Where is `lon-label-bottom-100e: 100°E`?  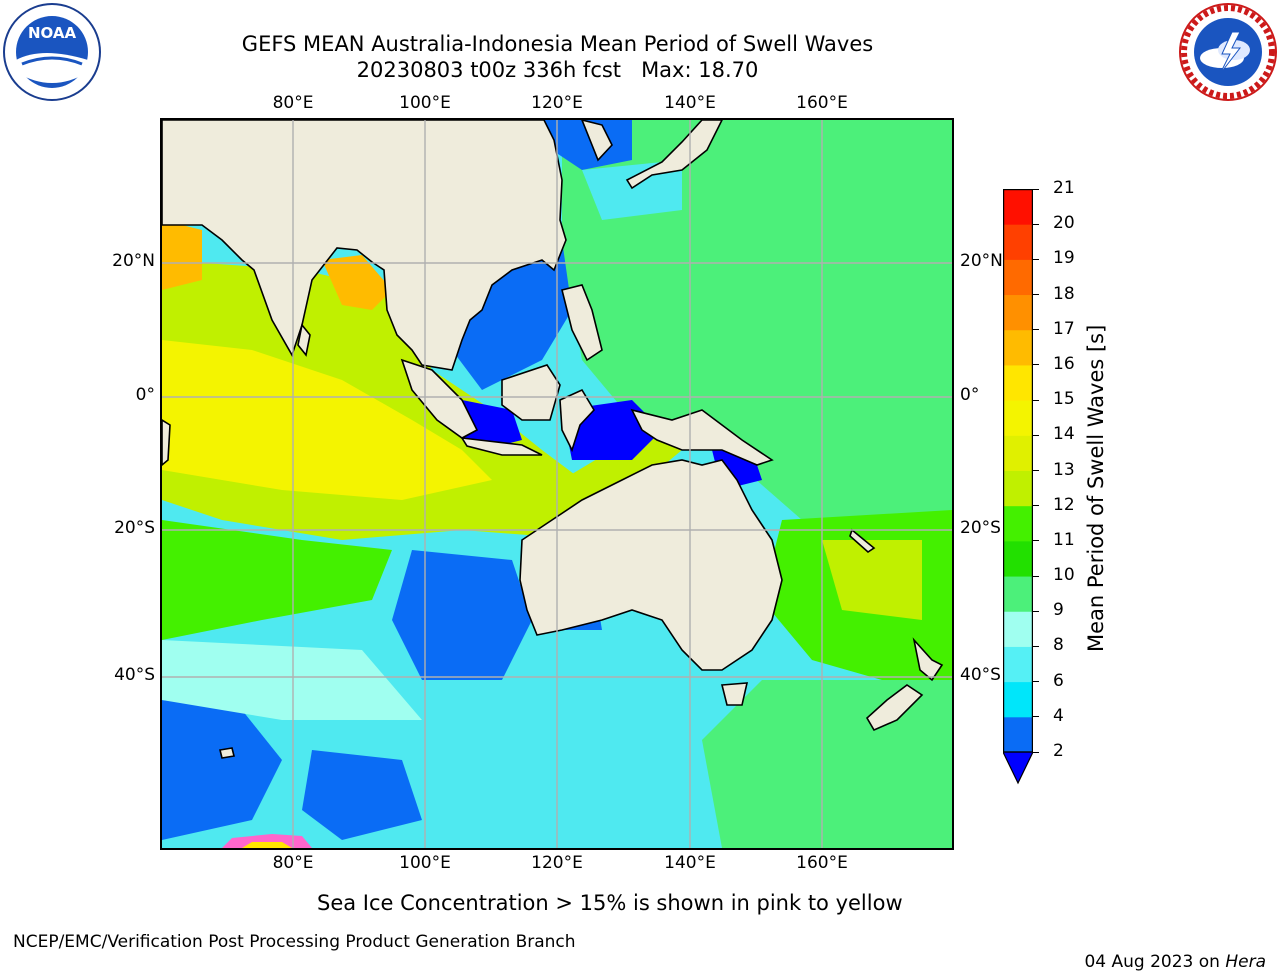
lon-label-bottom-100e: 100°E is located at coordinates (425, 863).